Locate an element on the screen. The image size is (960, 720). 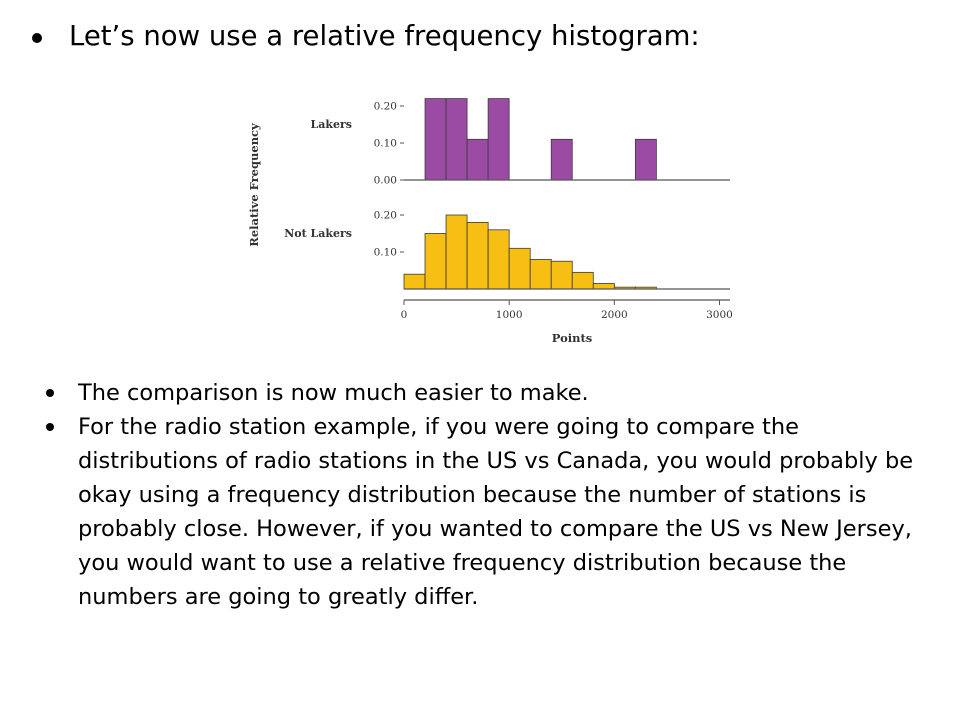
y-tick-label: 0.00 is located at coordinates (385, 181).